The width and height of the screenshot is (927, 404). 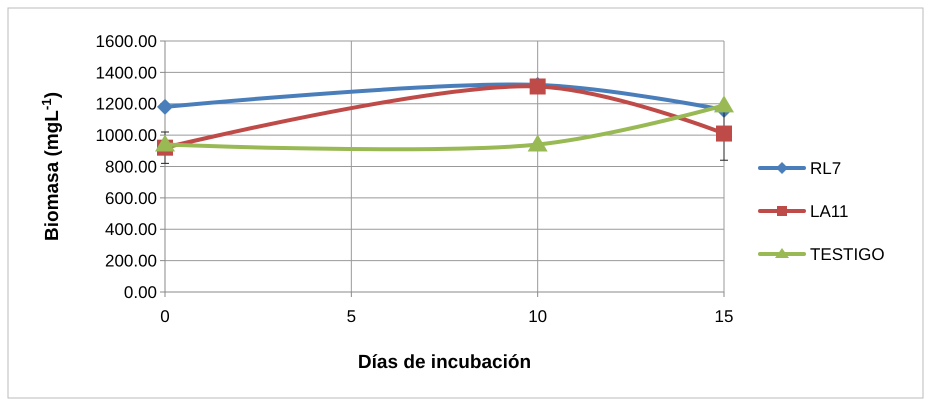 What do you see at coordinates (351, 316) in the screenshot?
I see `x-tick-label: 5` at bounding box center [351, 316].